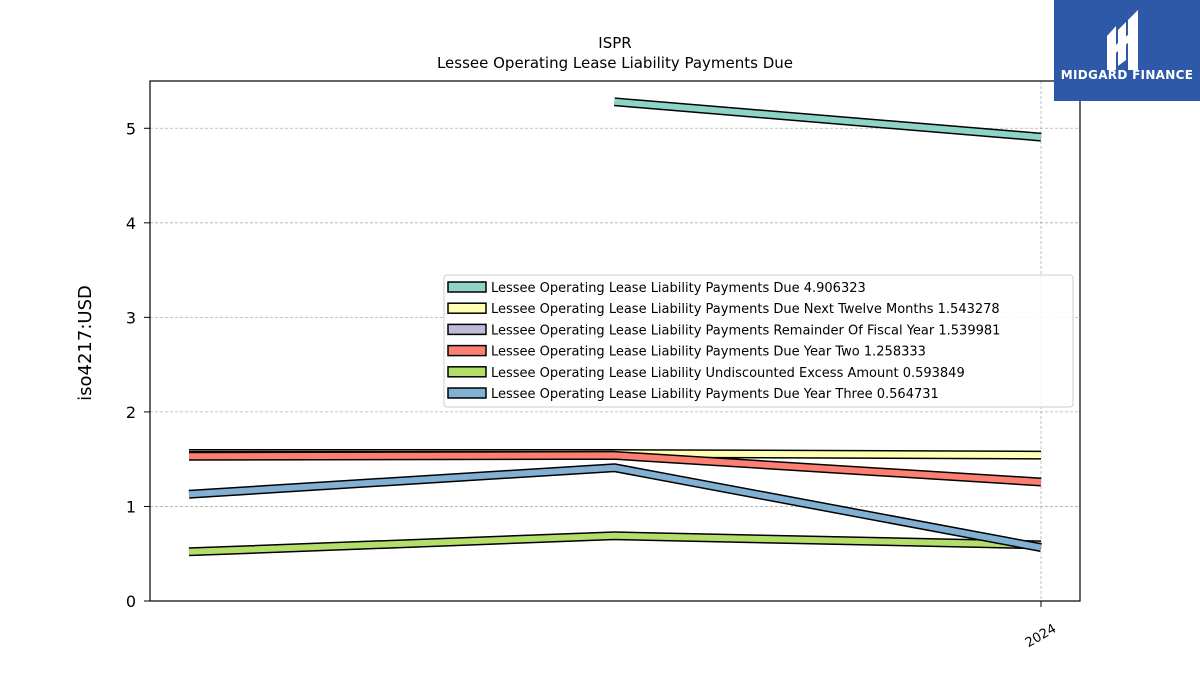 The height and width of the screenshot is (675, 1200). What do you see at coordinates (614, 43) in the screenshot?
I see `chart-title: ISPR` at bounding box center [614, 43].